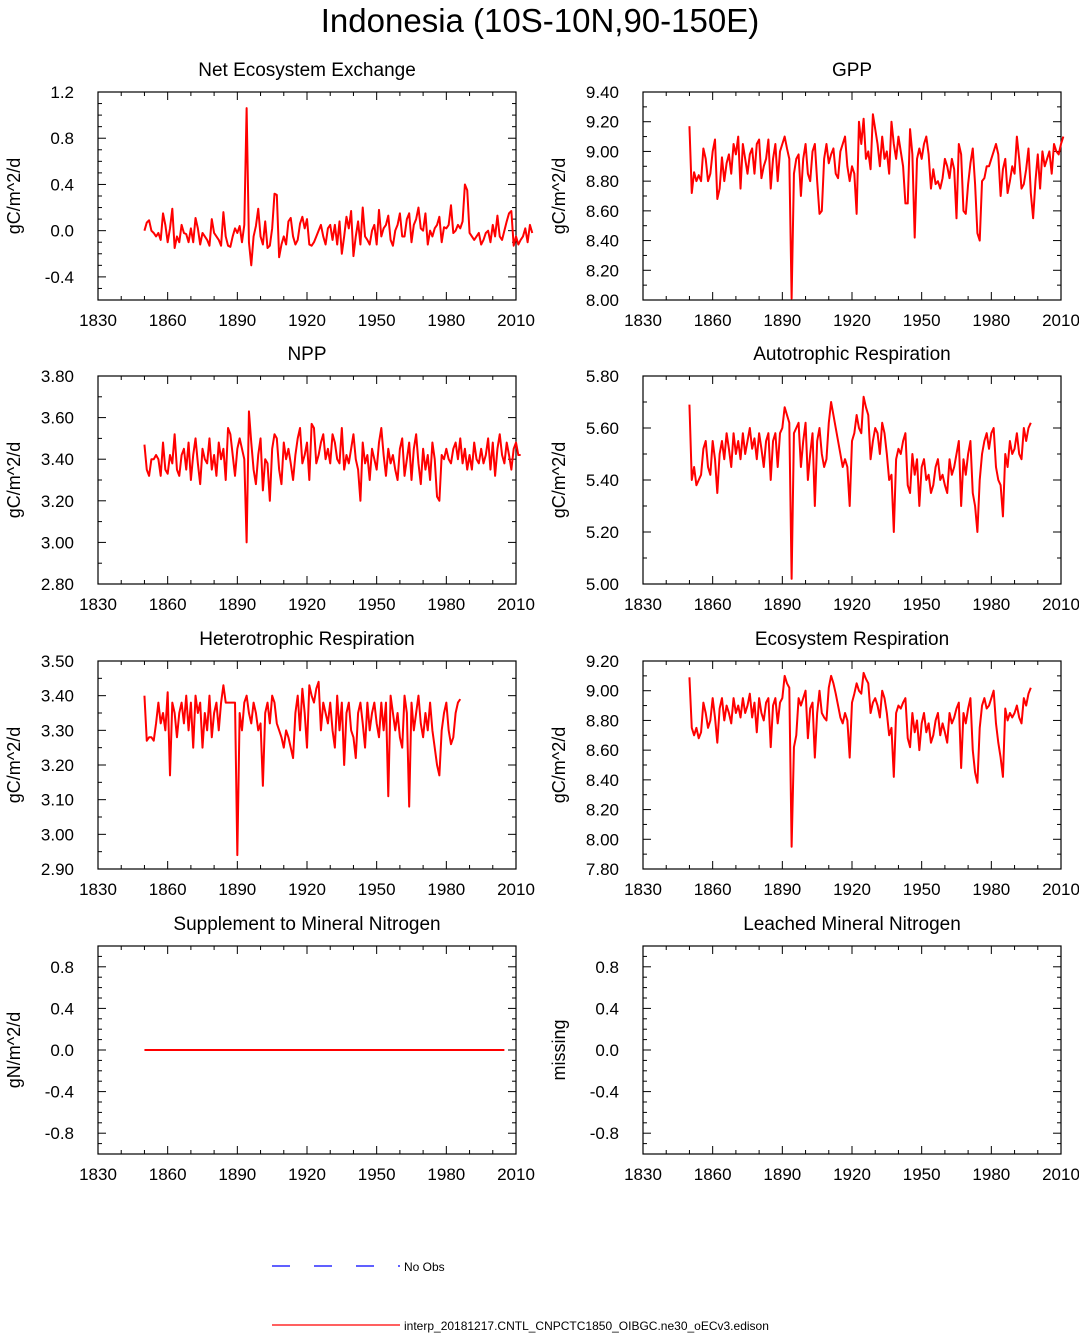 The image size is (1079, 1333). Describe the element at coordinates (602, 780) in the screenshot. I see `panel-6-ytick-label: 8.40` at that location.